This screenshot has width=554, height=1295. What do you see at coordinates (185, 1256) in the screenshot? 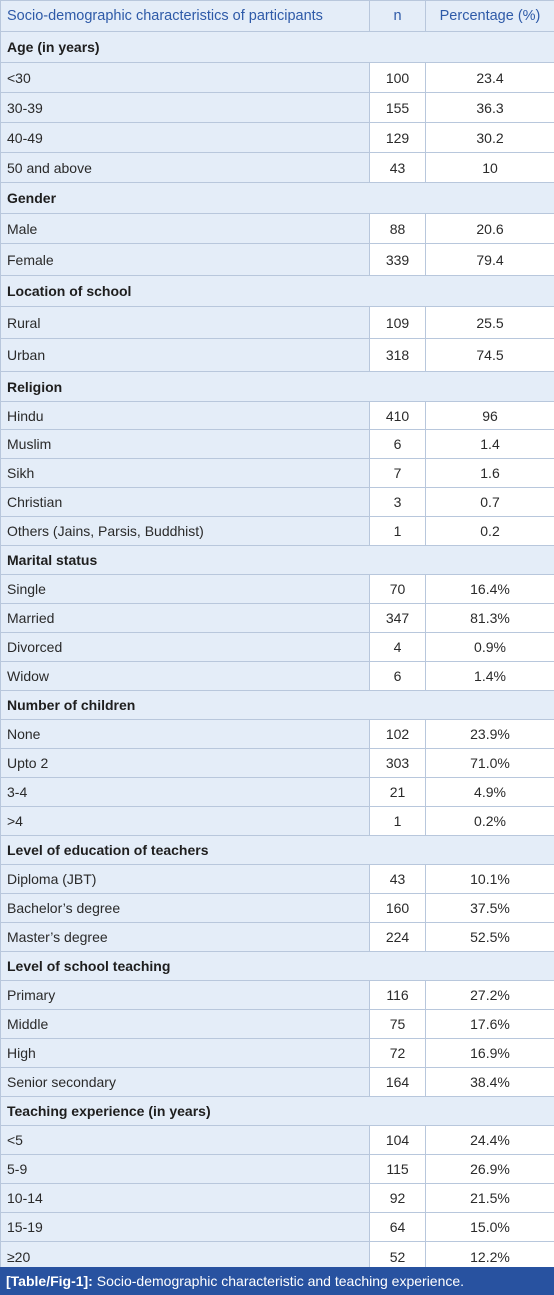
I see `row-label: ≥20` at bounding box center [185, 1256].